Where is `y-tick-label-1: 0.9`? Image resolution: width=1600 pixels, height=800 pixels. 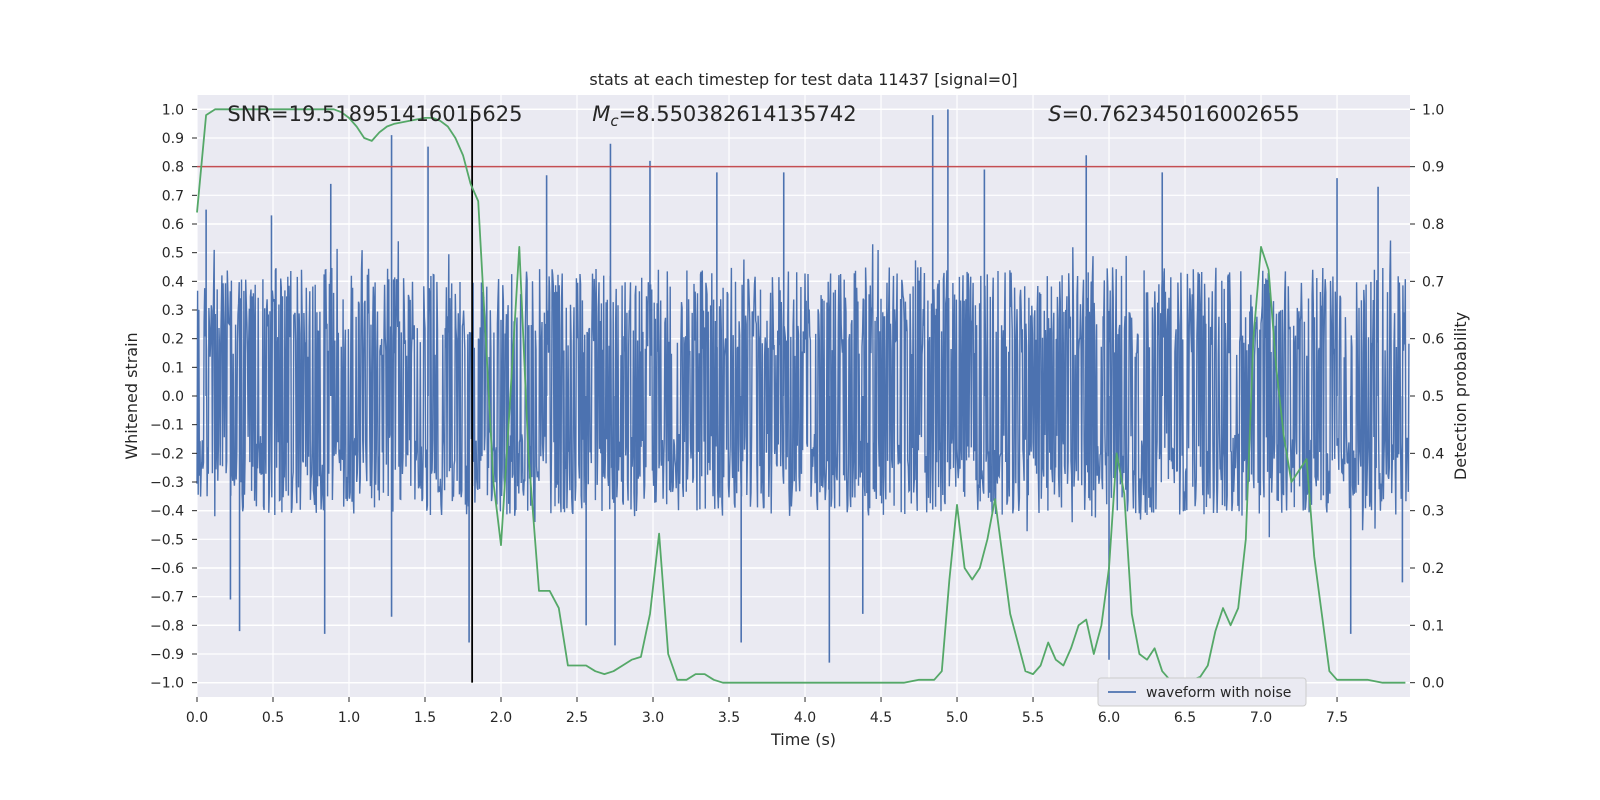 y-tick-label-1: 0.9 is located at coordinates (173, 139).